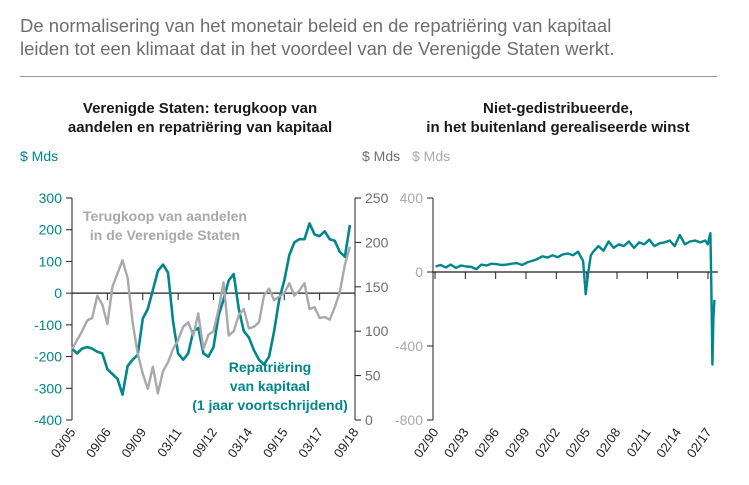 This screenshot has width=749, height=485. I want to click on right-y-tick-label: 100, so click(377, 331).